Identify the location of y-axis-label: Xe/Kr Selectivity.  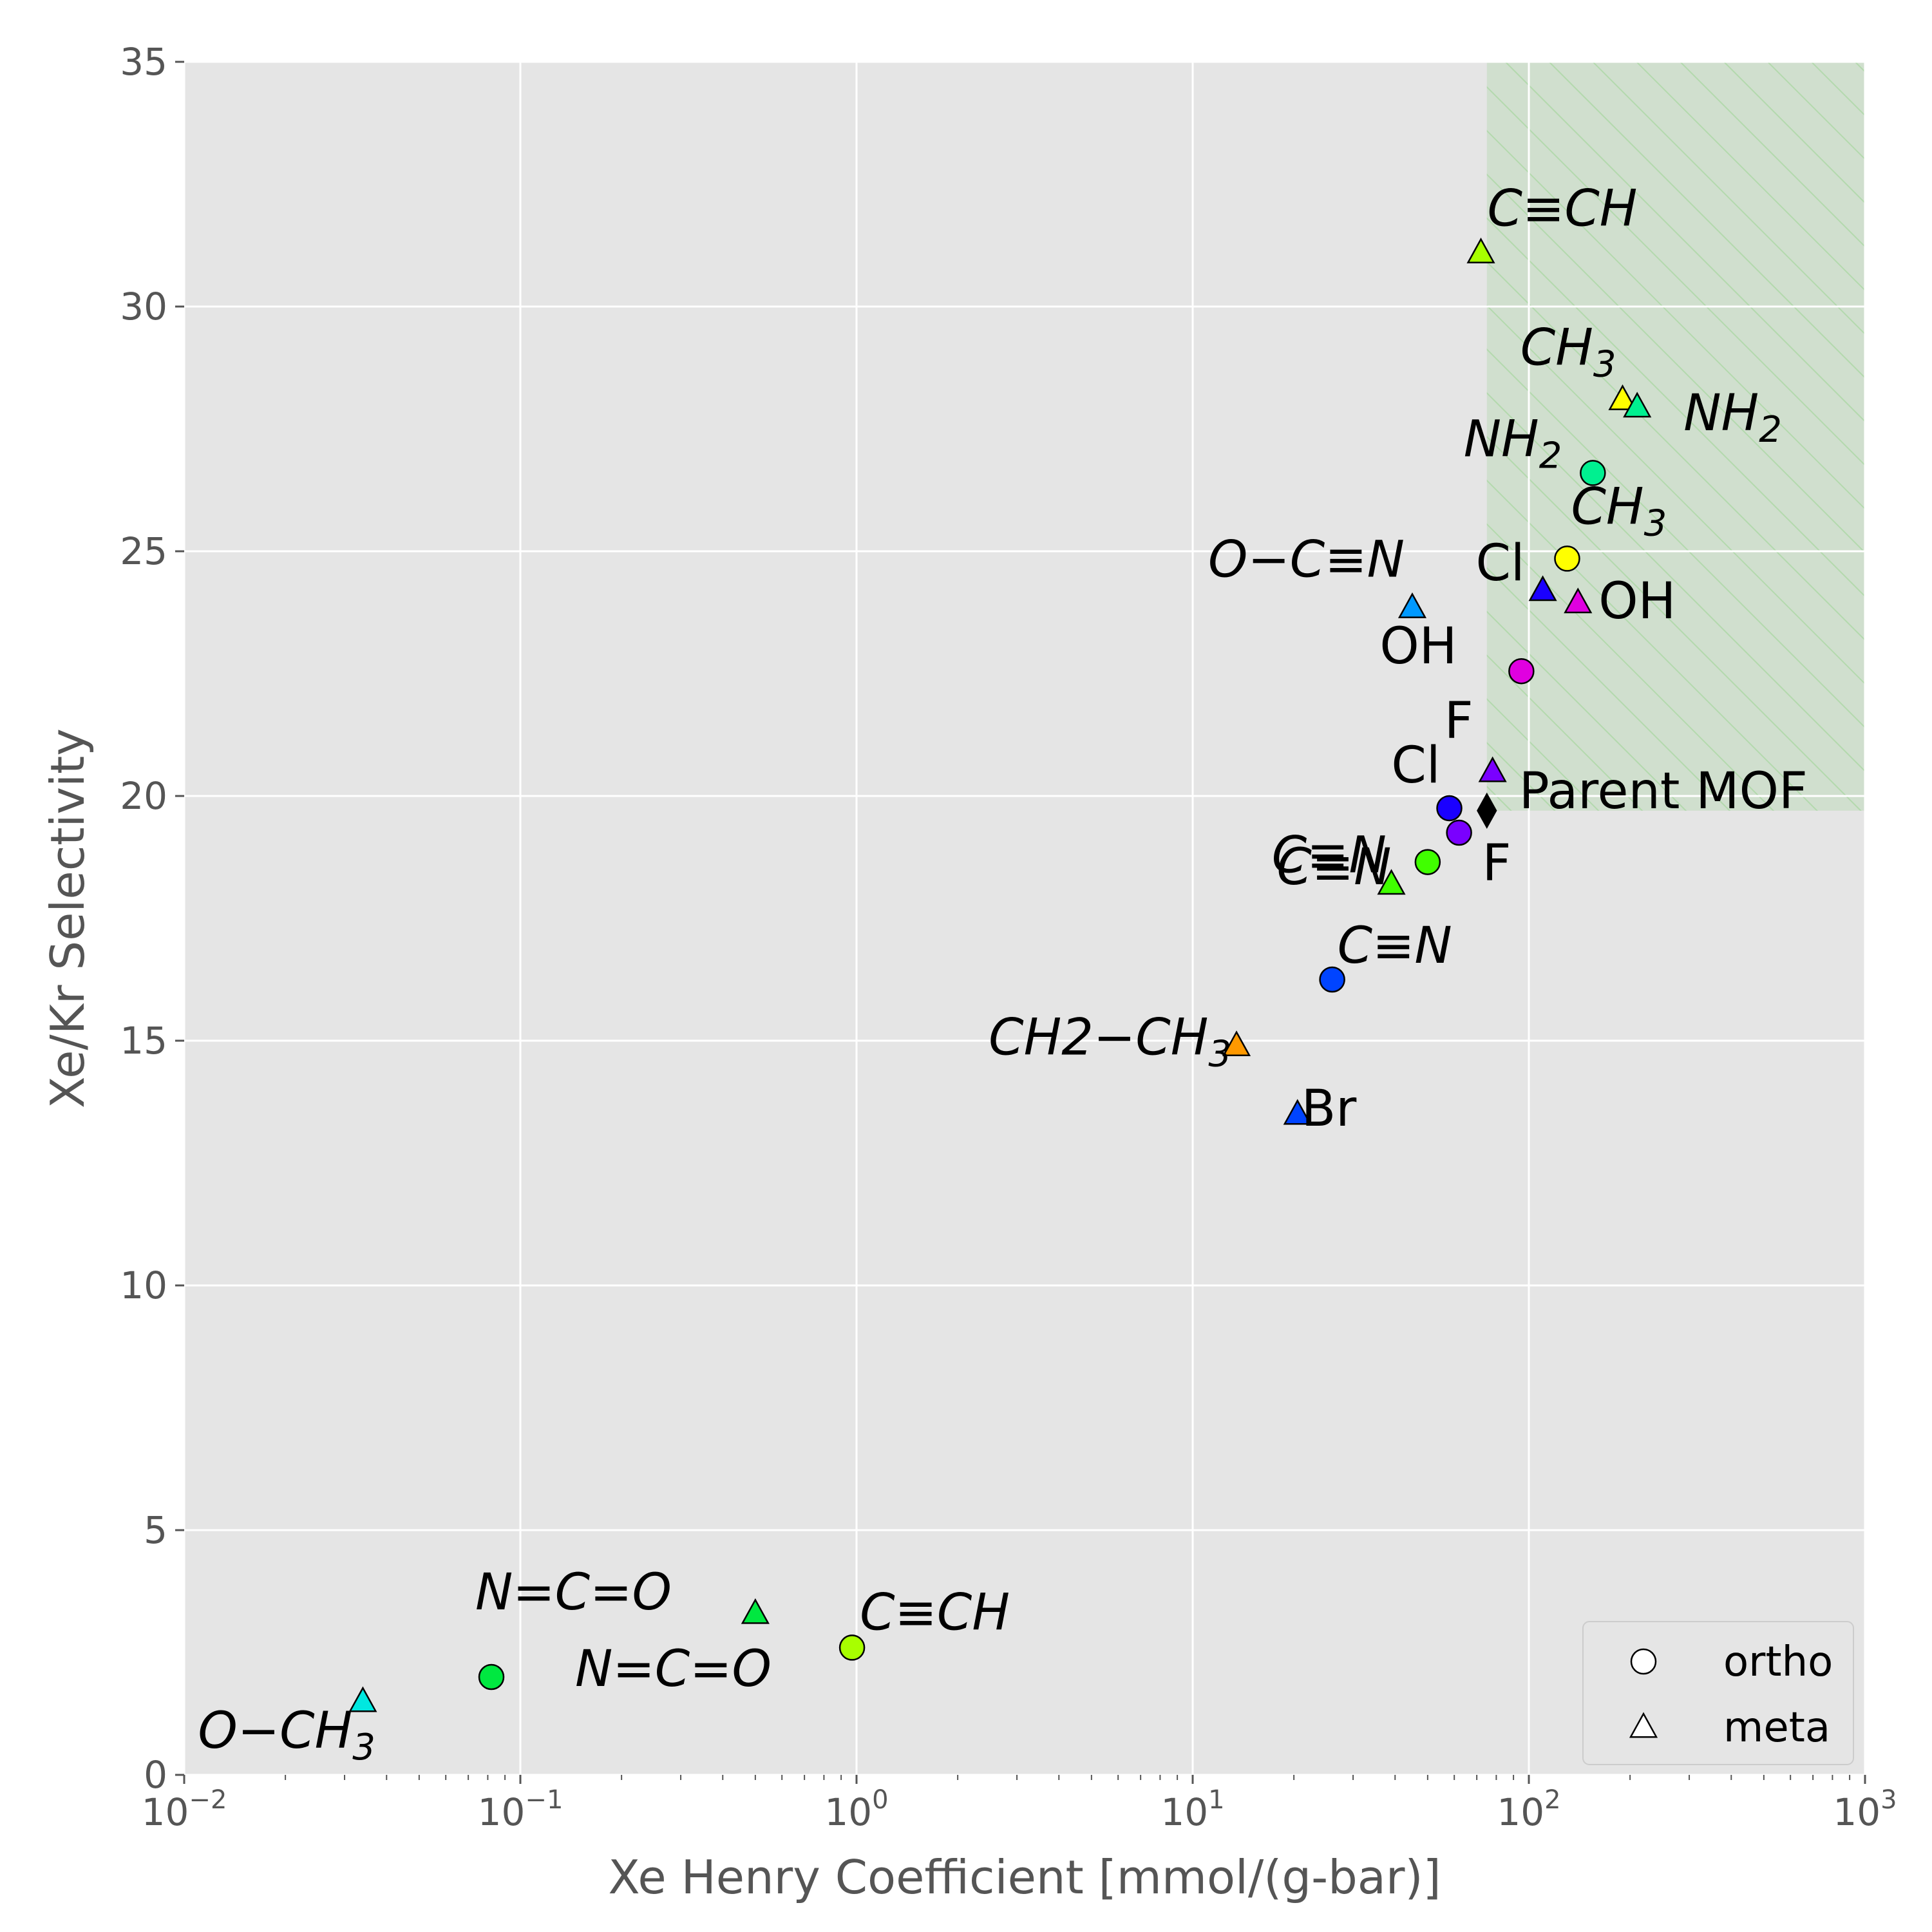
(68, 918).